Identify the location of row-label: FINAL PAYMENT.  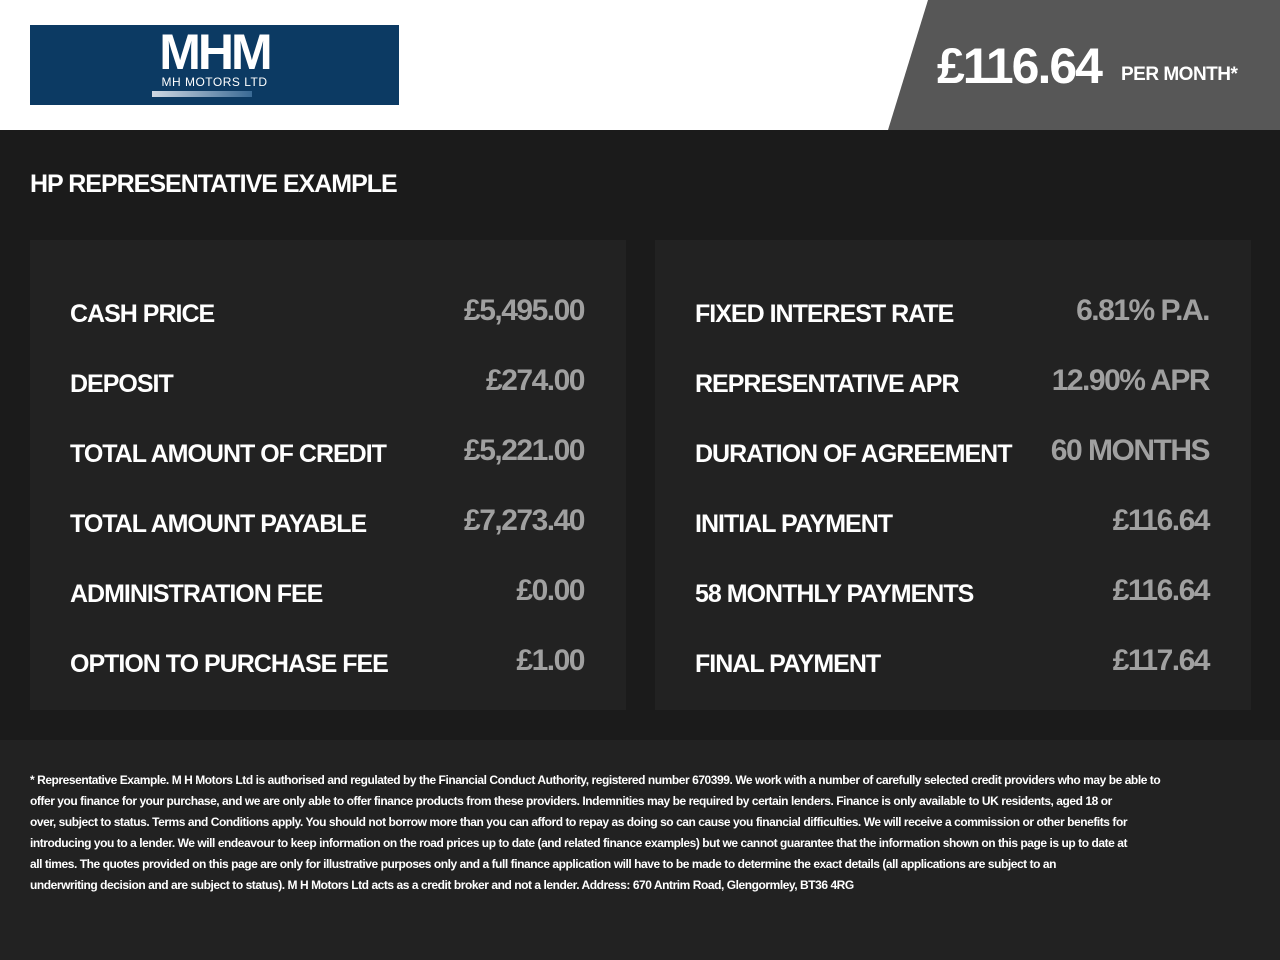
(788, 664).